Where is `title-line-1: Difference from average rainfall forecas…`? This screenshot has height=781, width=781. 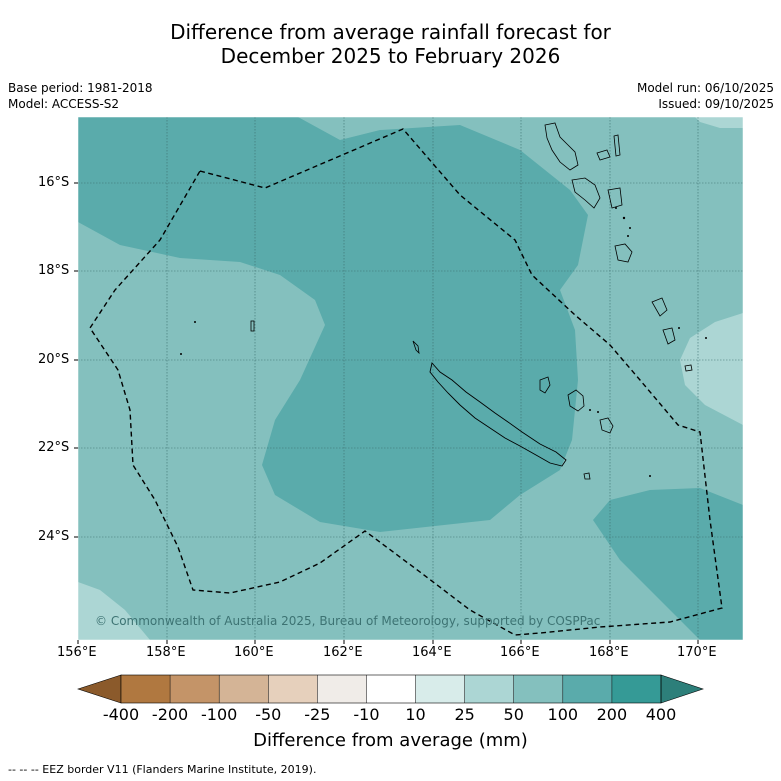 title-line-1: Difference from average rainfall forecas… is located at coordinates (390, 32).